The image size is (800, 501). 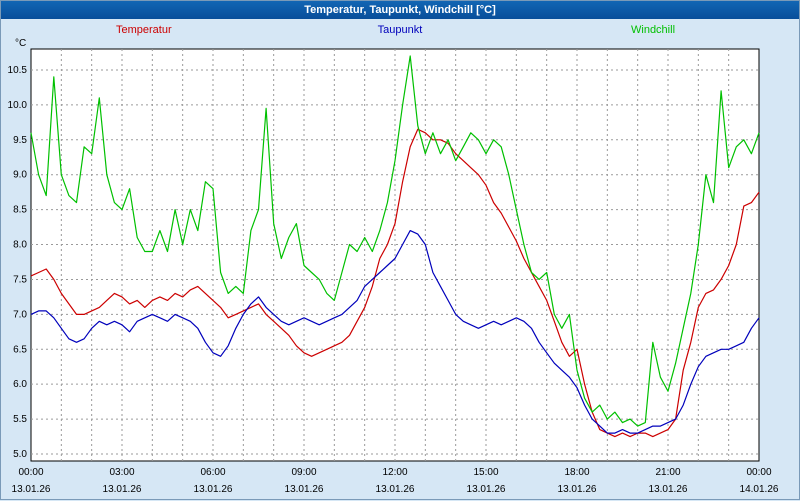 What do you see at coordinates (20, 454) in the screenshot?
I see `svg-text: 5.0` at bounding box center [20, 454].